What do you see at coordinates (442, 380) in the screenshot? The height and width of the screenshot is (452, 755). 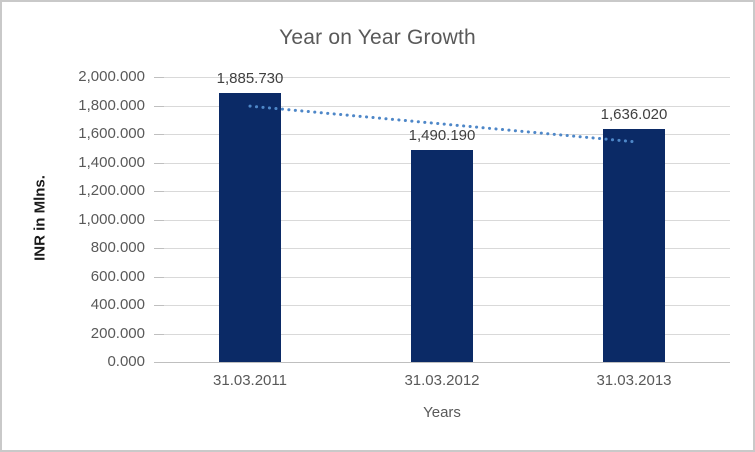 I see `x-tick-label: 31.03.2012` at bounding box center [442, 380].